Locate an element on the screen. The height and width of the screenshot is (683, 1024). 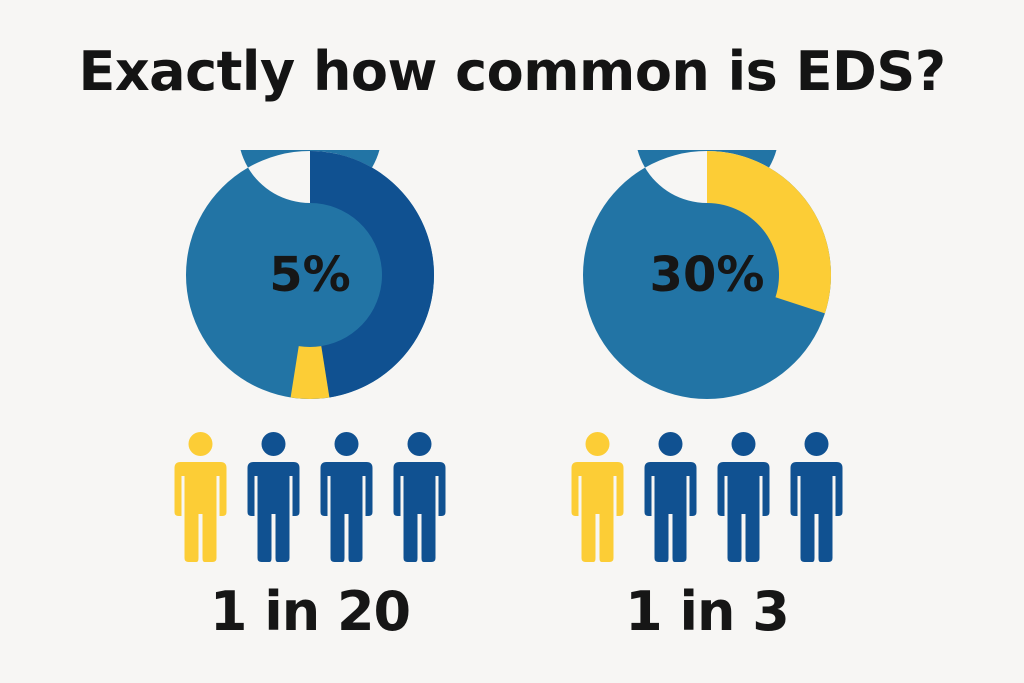
donut-chart-right is located at coordinates (706, 274).